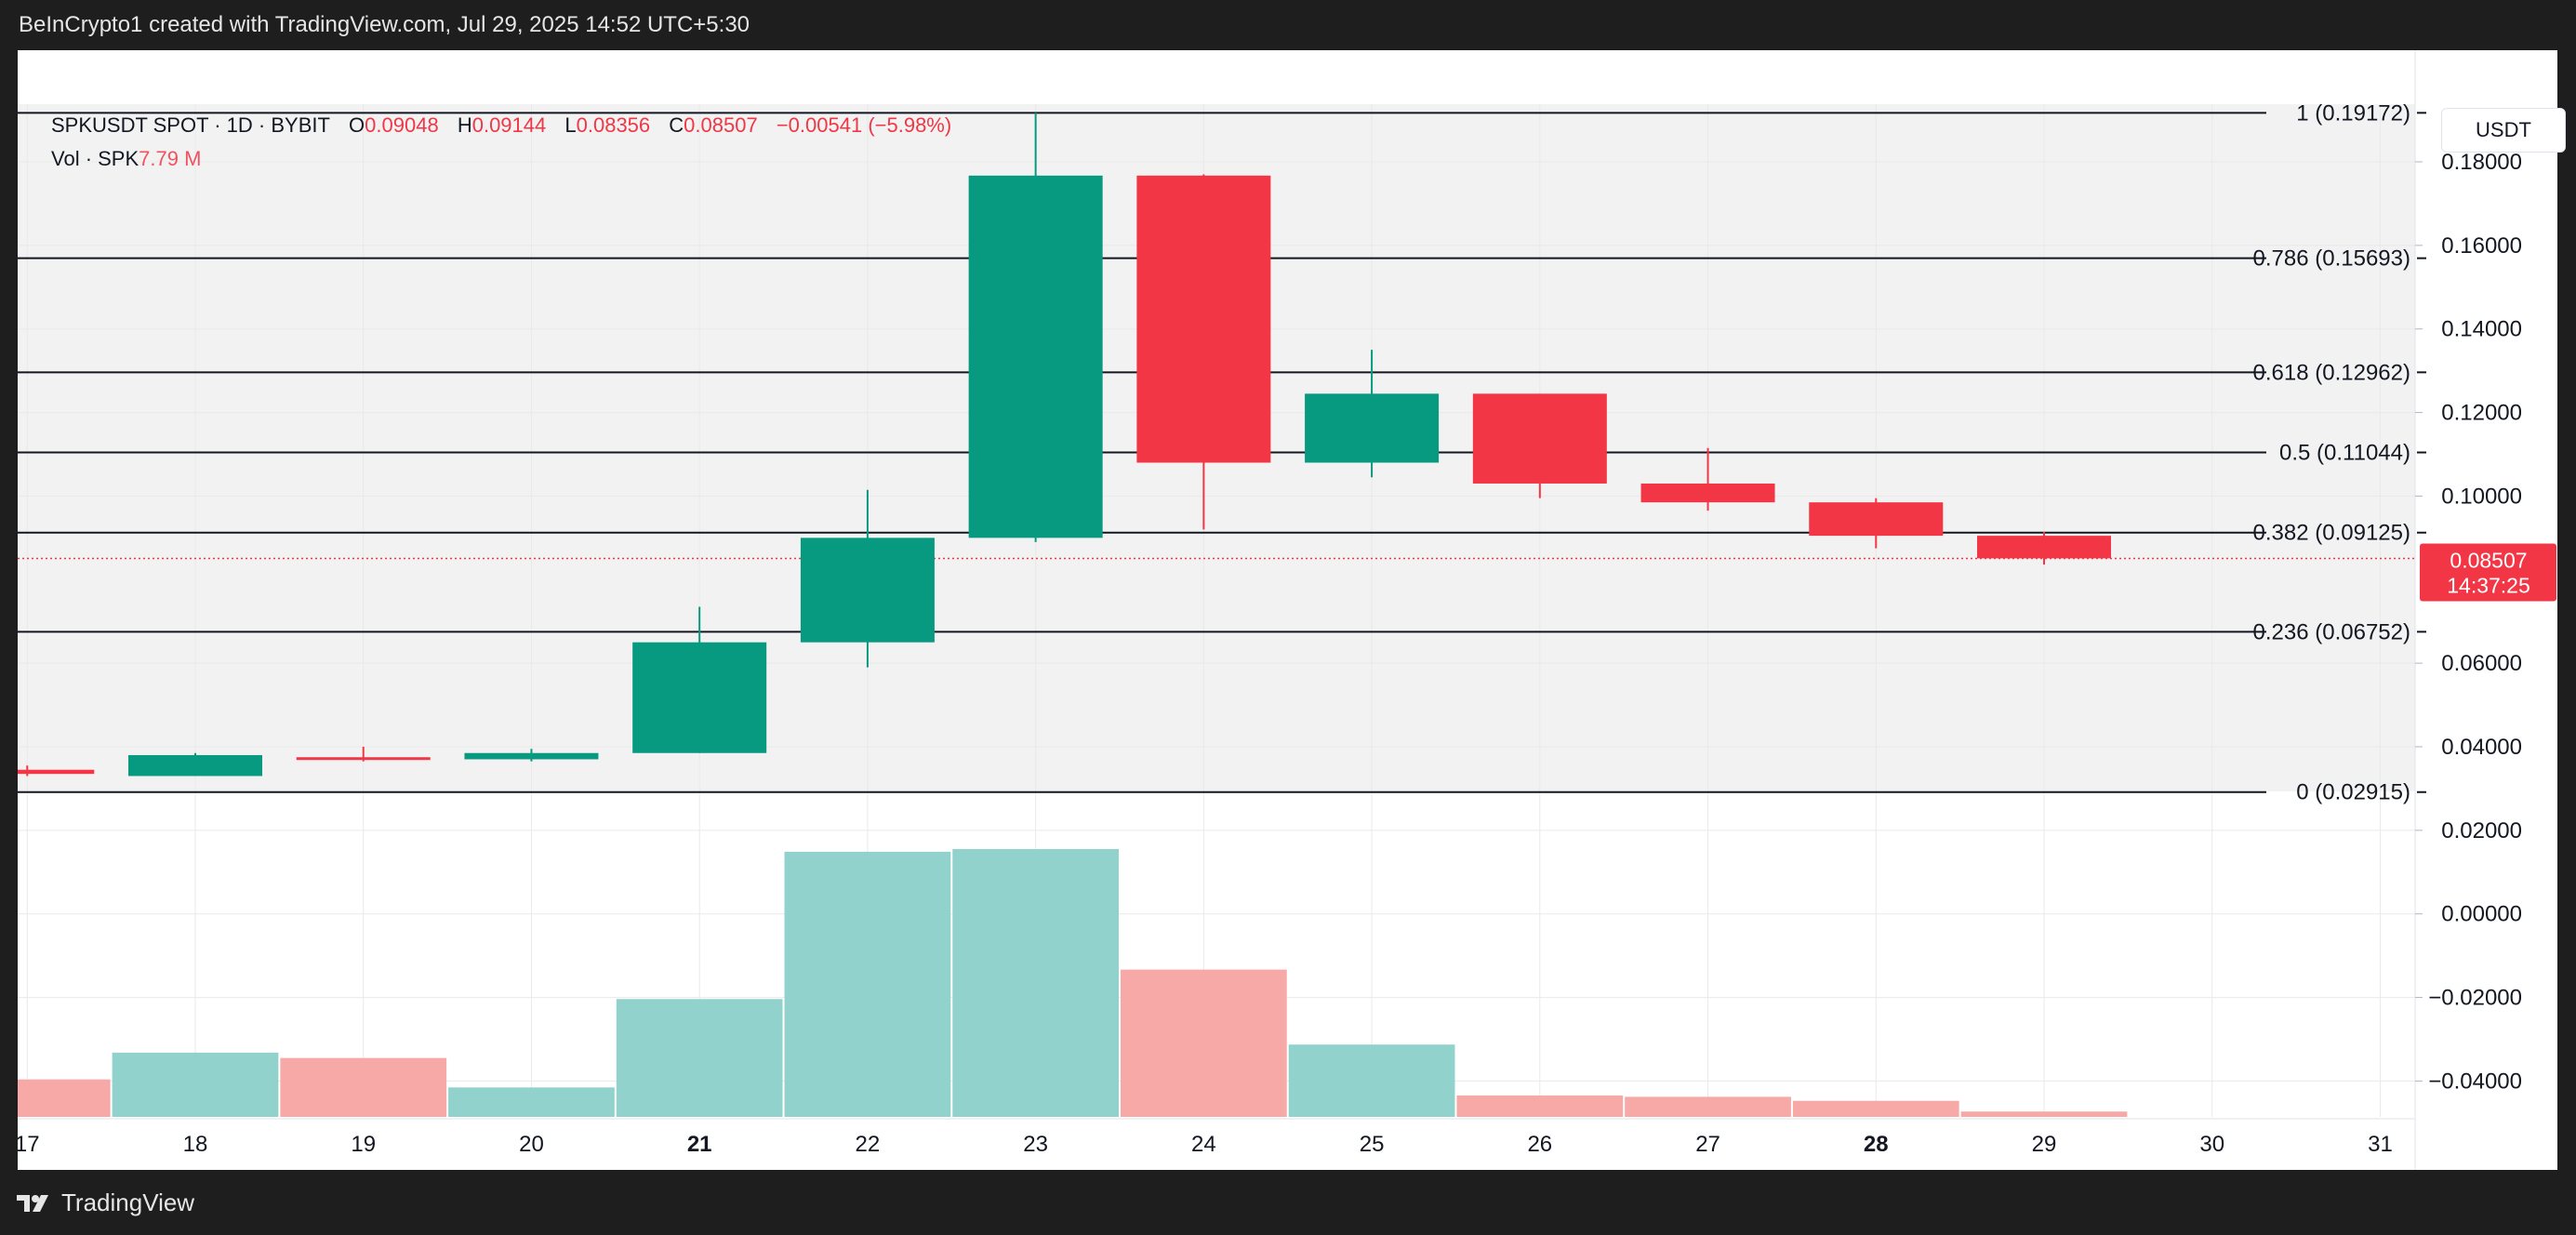 This screenshot has height=1235, width=2576. What do you see at coordinates (363, 1144) in the screenshot?
I see `time-axis-label: 19` at bounding box center [363, 1144].